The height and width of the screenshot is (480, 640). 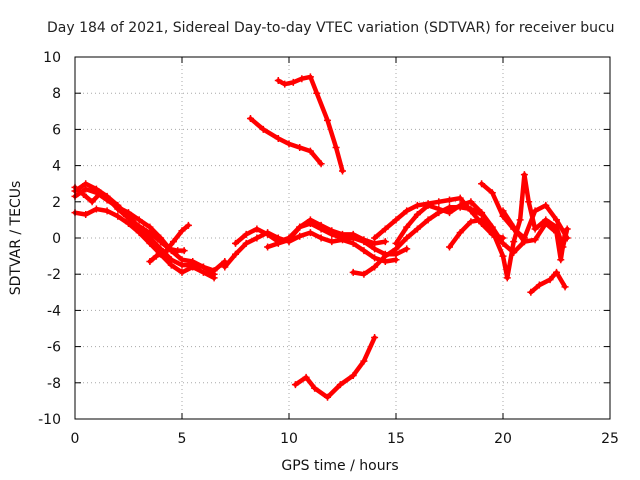 What do you see at coordinates (56, 130) in the screenshot?
I see `y-tick-label: 6` at bounding box center [56, 130].